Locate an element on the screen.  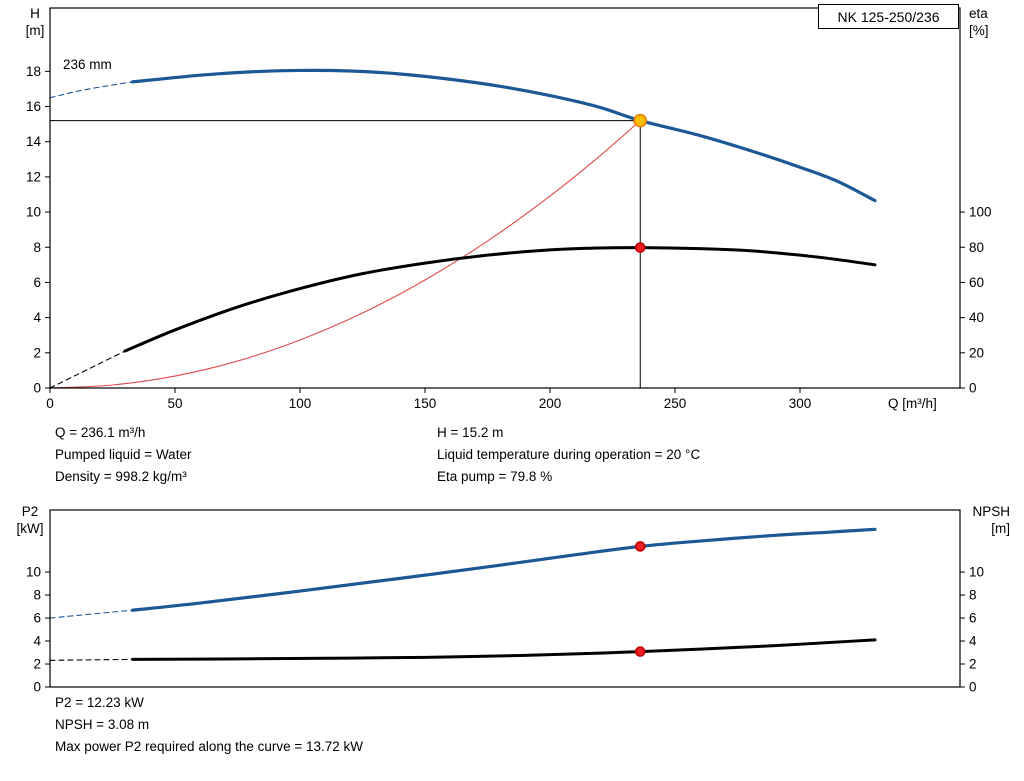
npsh-curve is located at coordinates (504, 649).